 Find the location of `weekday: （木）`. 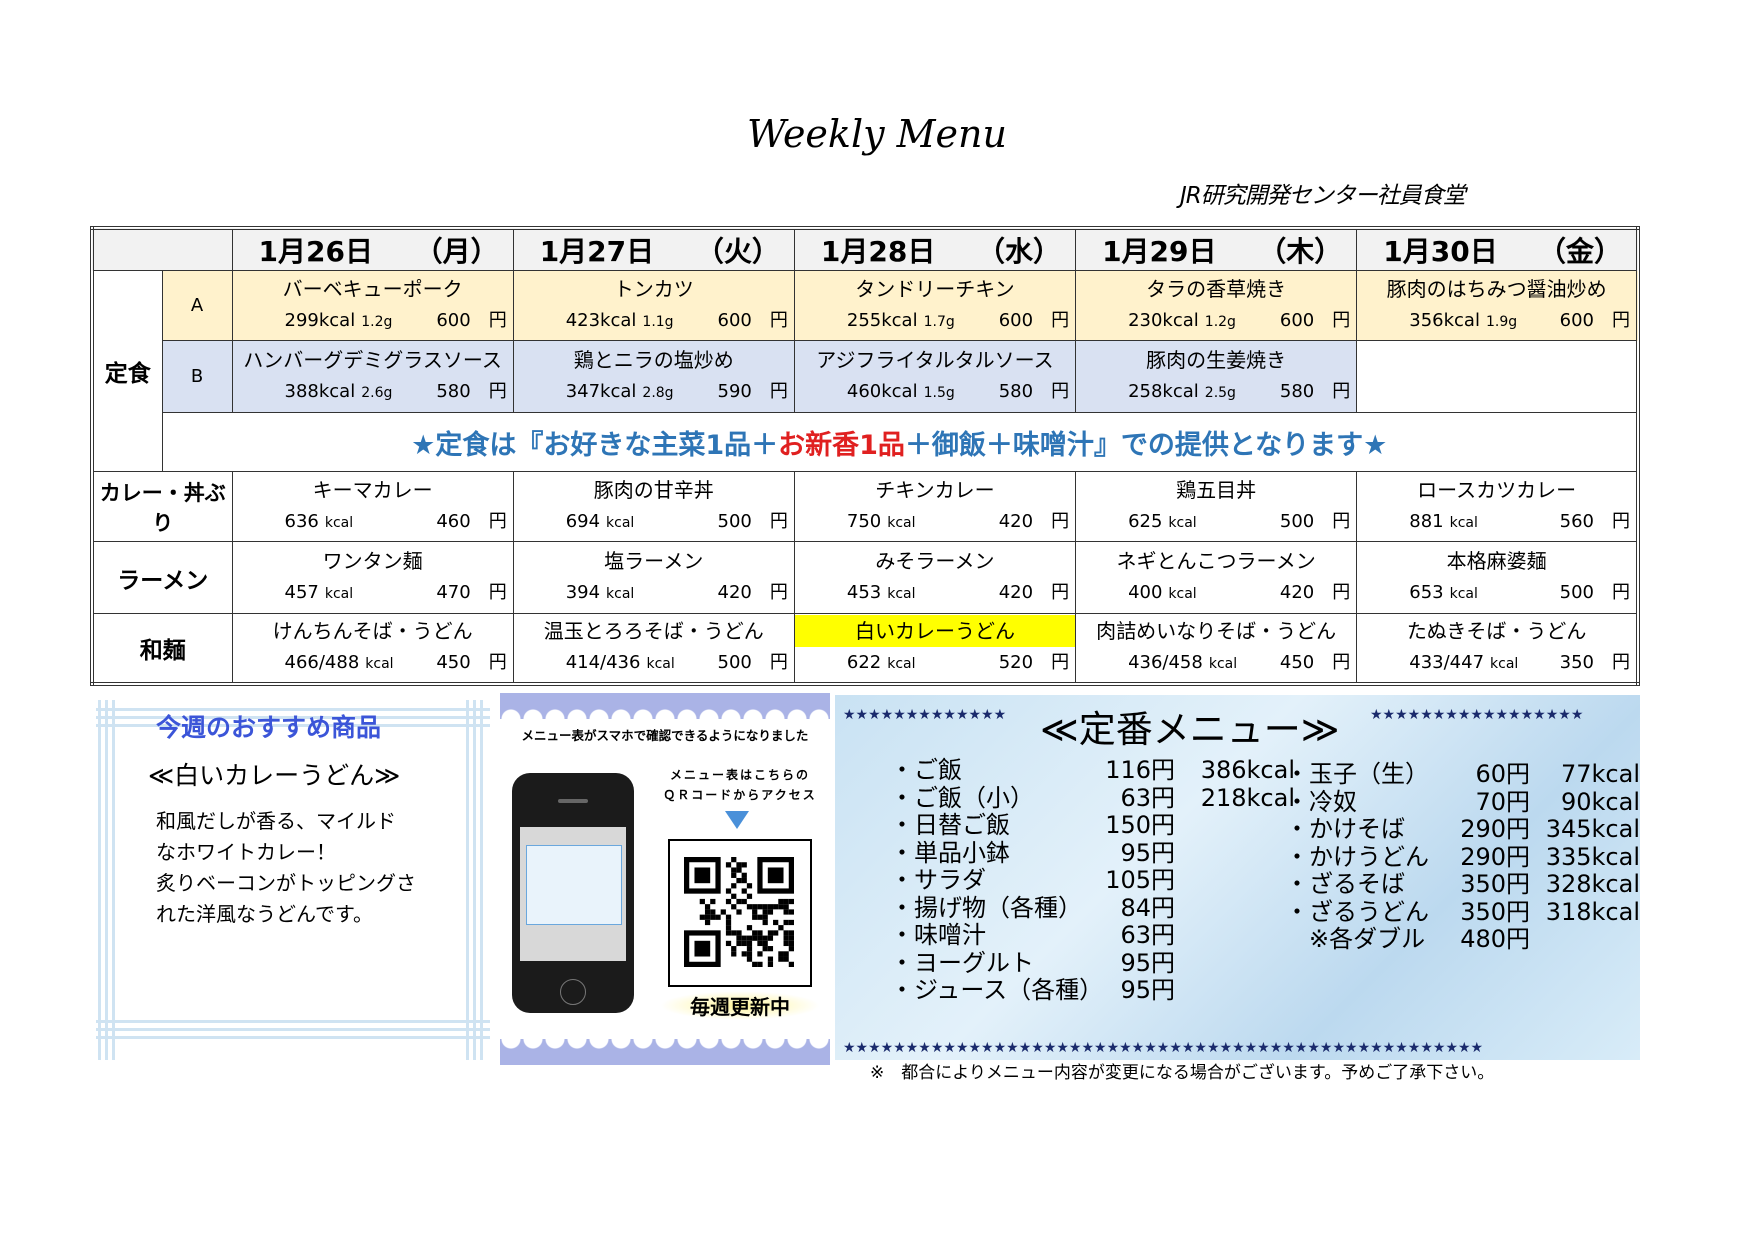

weekday: （木） is located at coordinates (1300, 251).